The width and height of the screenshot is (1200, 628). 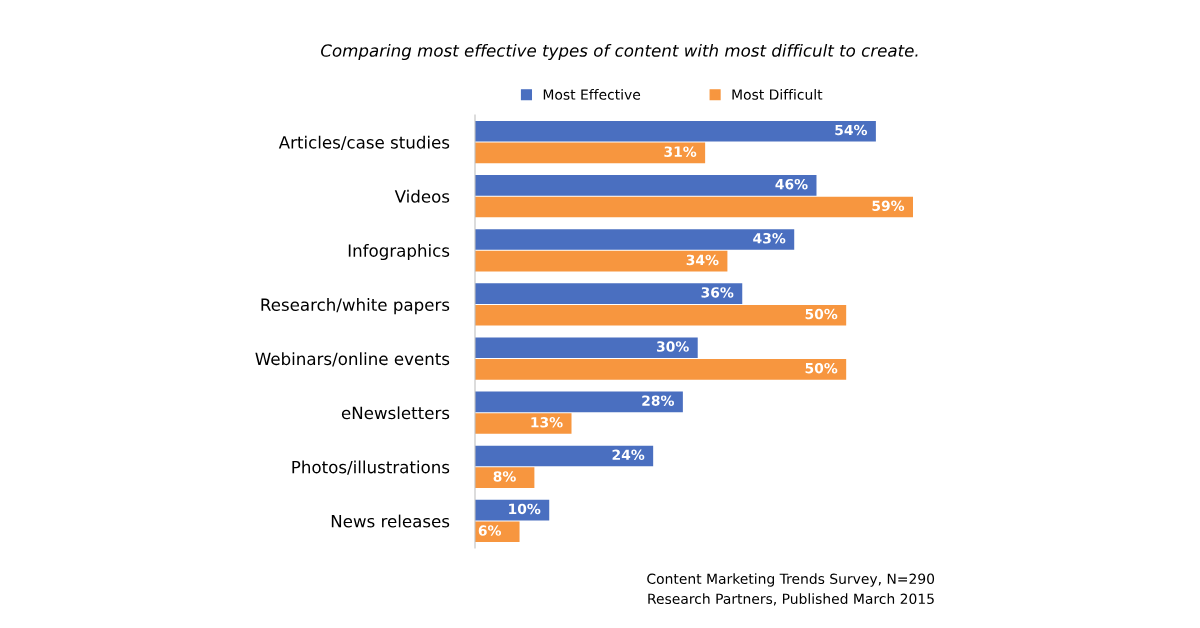 What do you see at coordinates (395, 413) in the screenshot?
I see `y-tick-label: eNewsletters` at bounding box center [395, 413].